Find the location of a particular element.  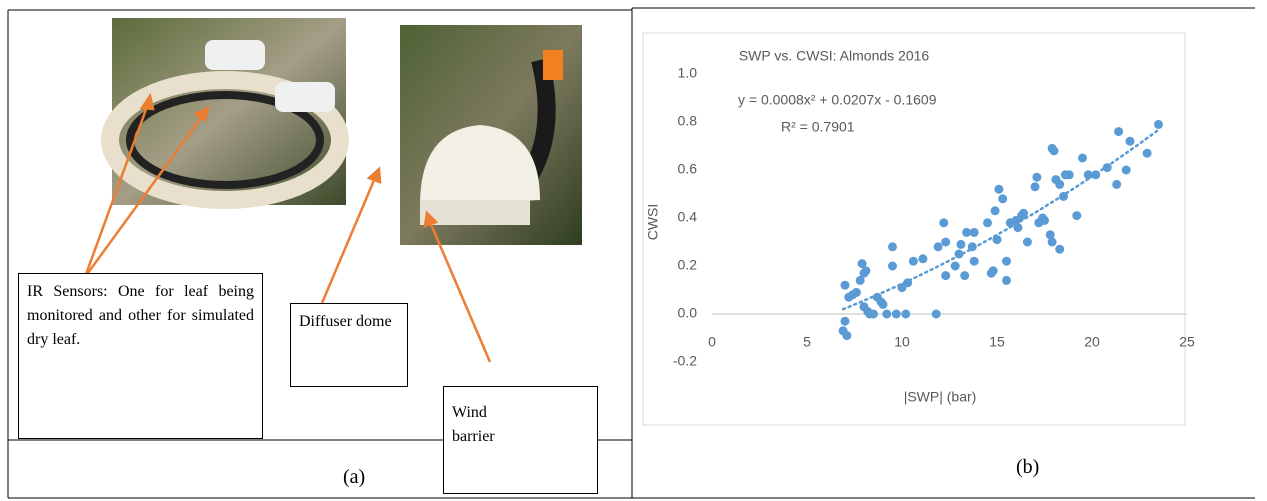

y-axis-label: CWSI is located at coordinates (653, 222).